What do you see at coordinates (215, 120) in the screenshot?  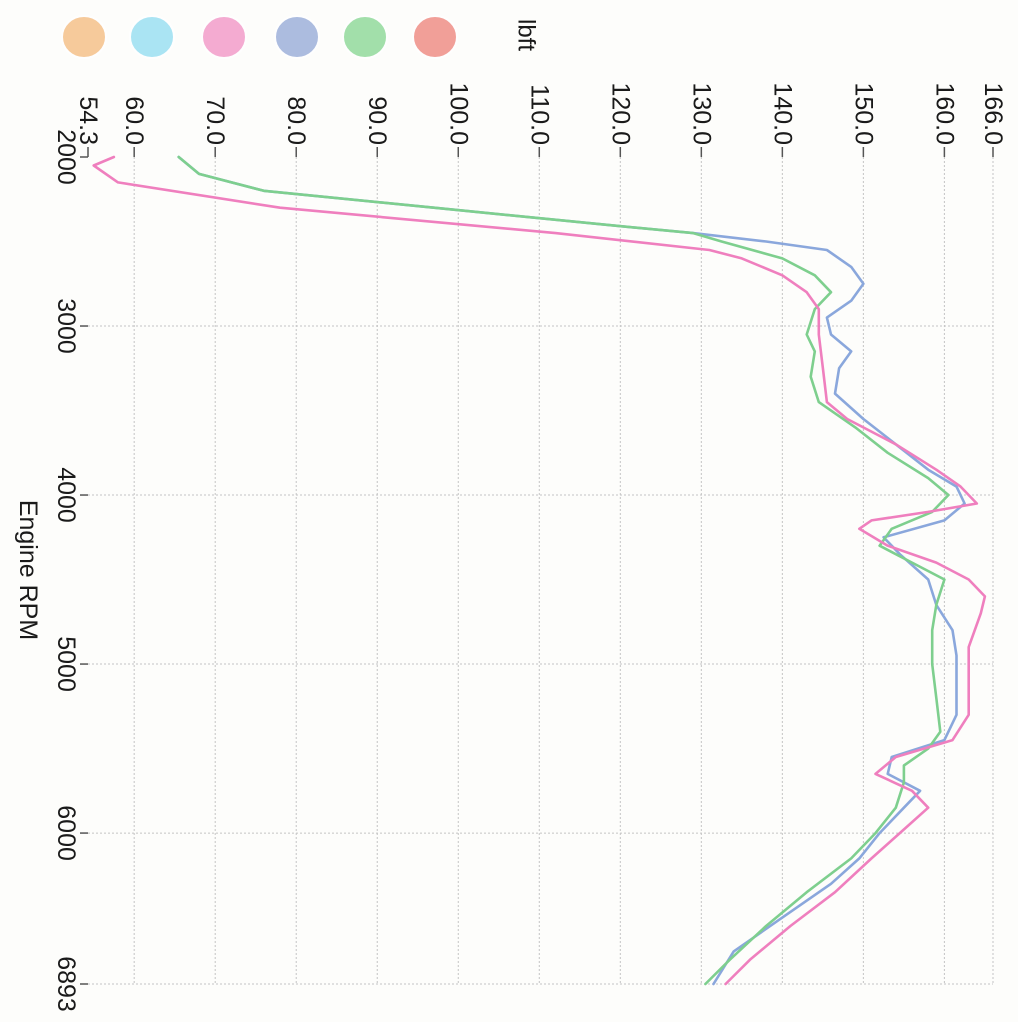 I see `y-tick-label: 70.0` at bounding box center [215, 120].